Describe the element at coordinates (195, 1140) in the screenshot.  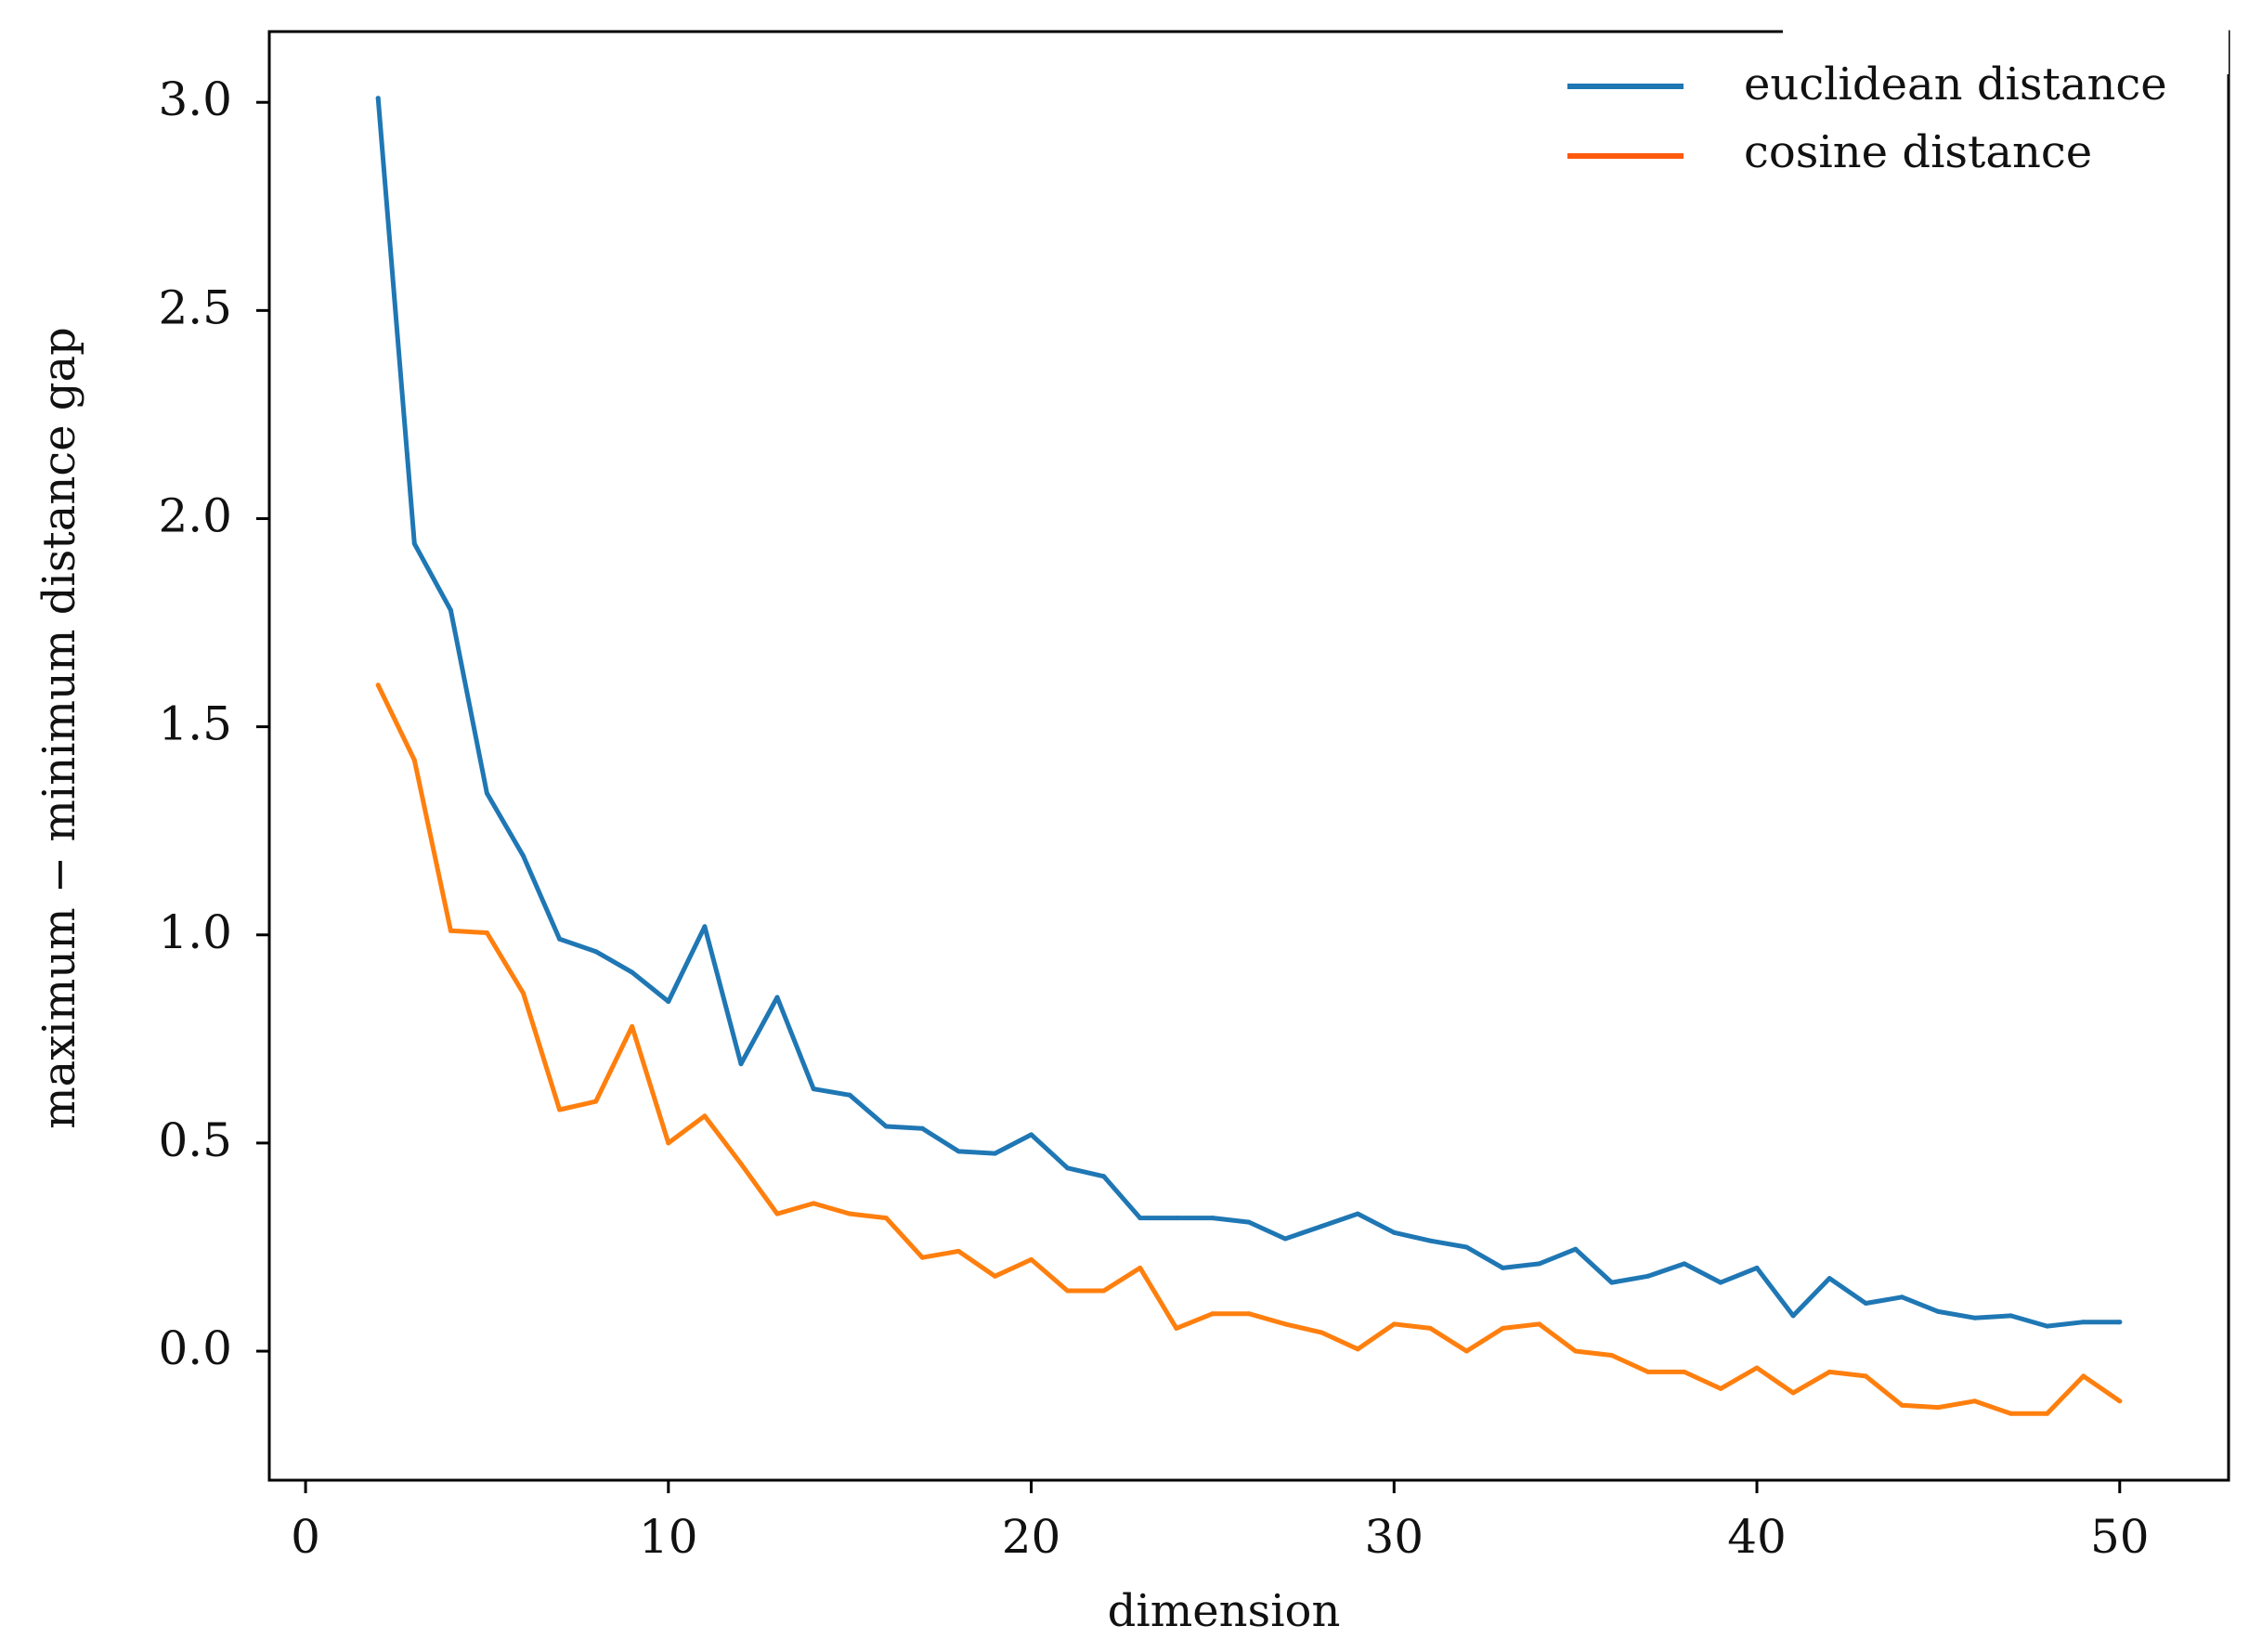
I see `y-tick-label: 0.5` at that location.